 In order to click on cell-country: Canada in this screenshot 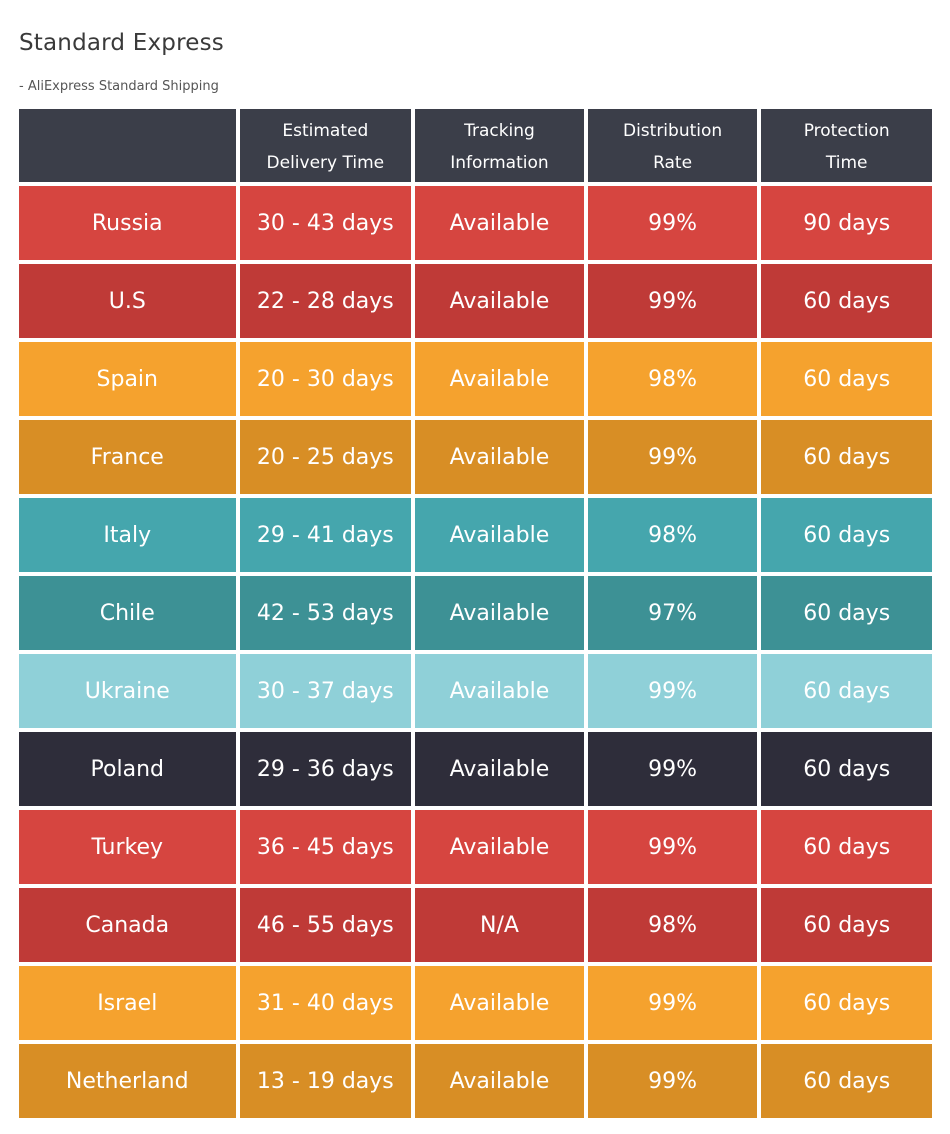, I will do `click(127, 925)`.